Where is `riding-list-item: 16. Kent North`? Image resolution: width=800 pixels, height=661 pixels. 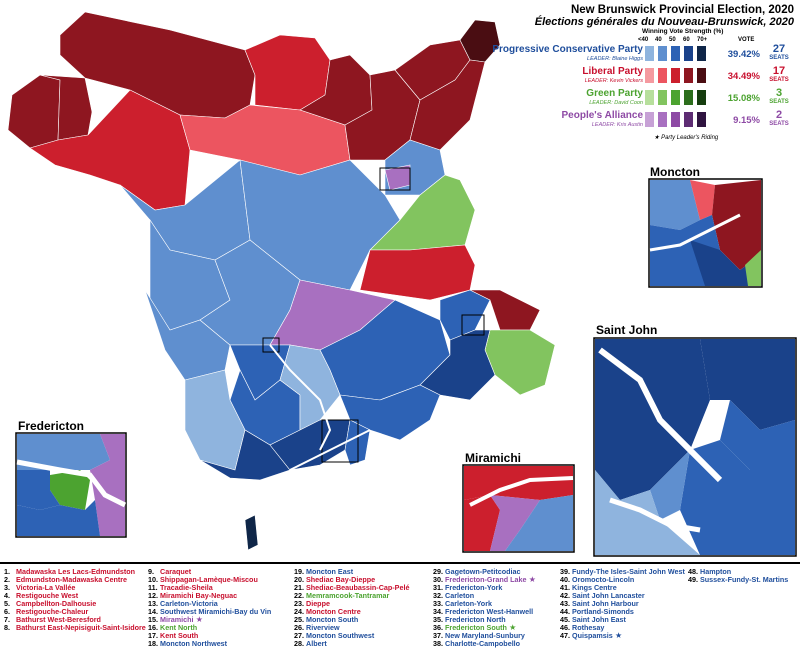 riding-list-item: 16. Kent North is located at coordinates (209, 628).